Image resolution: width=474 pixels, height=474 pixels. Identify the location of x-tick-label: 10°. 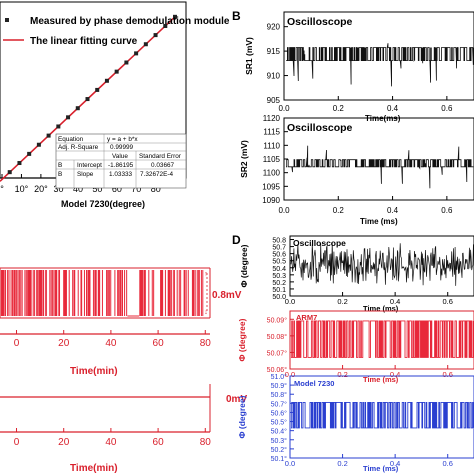
(22, 189).